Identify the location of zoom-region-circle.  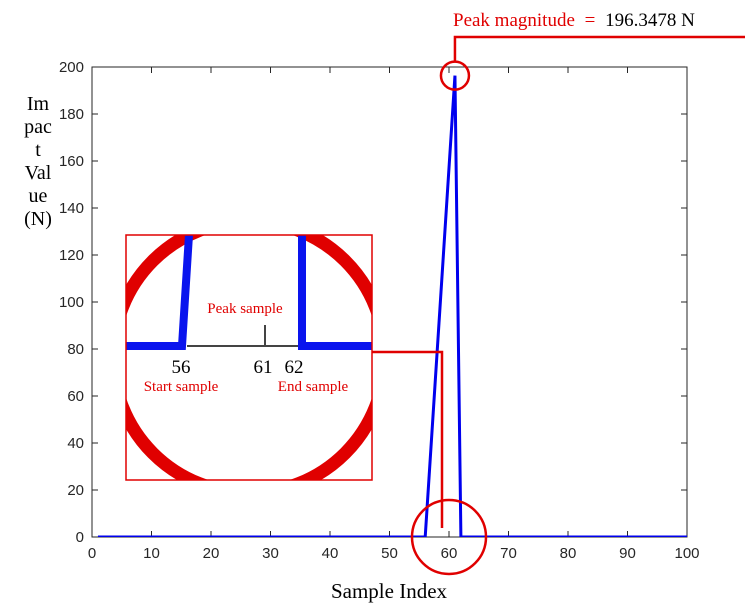
(449, 537).